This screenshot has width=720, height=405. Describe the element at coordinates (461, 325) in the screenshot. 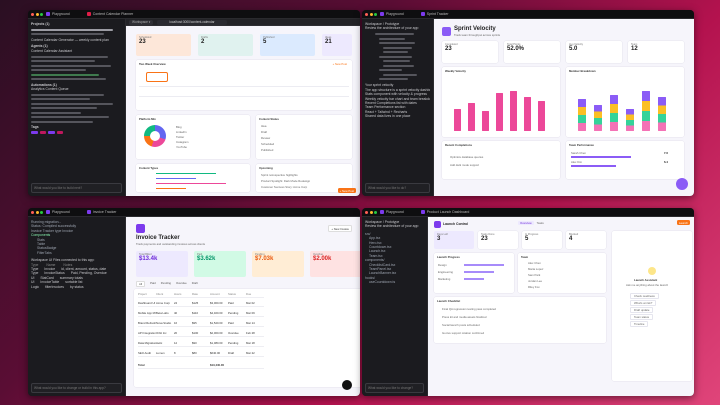

I see `checklist-item: Social launch posts scheduled` at that location.